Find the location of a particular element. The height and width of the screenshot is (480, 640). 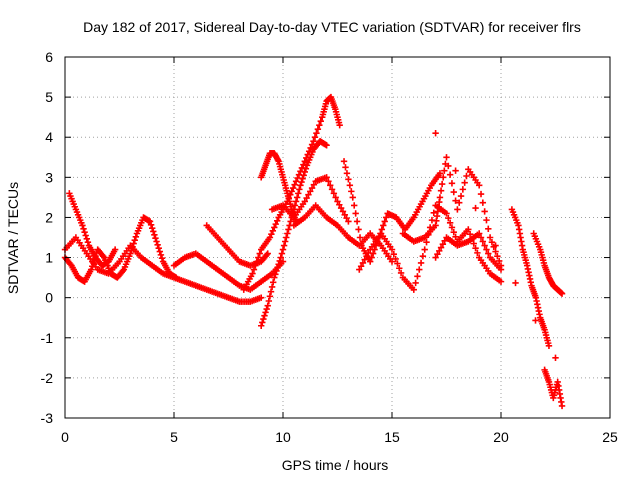

series-sat-q is located at coordinates (553, 388).